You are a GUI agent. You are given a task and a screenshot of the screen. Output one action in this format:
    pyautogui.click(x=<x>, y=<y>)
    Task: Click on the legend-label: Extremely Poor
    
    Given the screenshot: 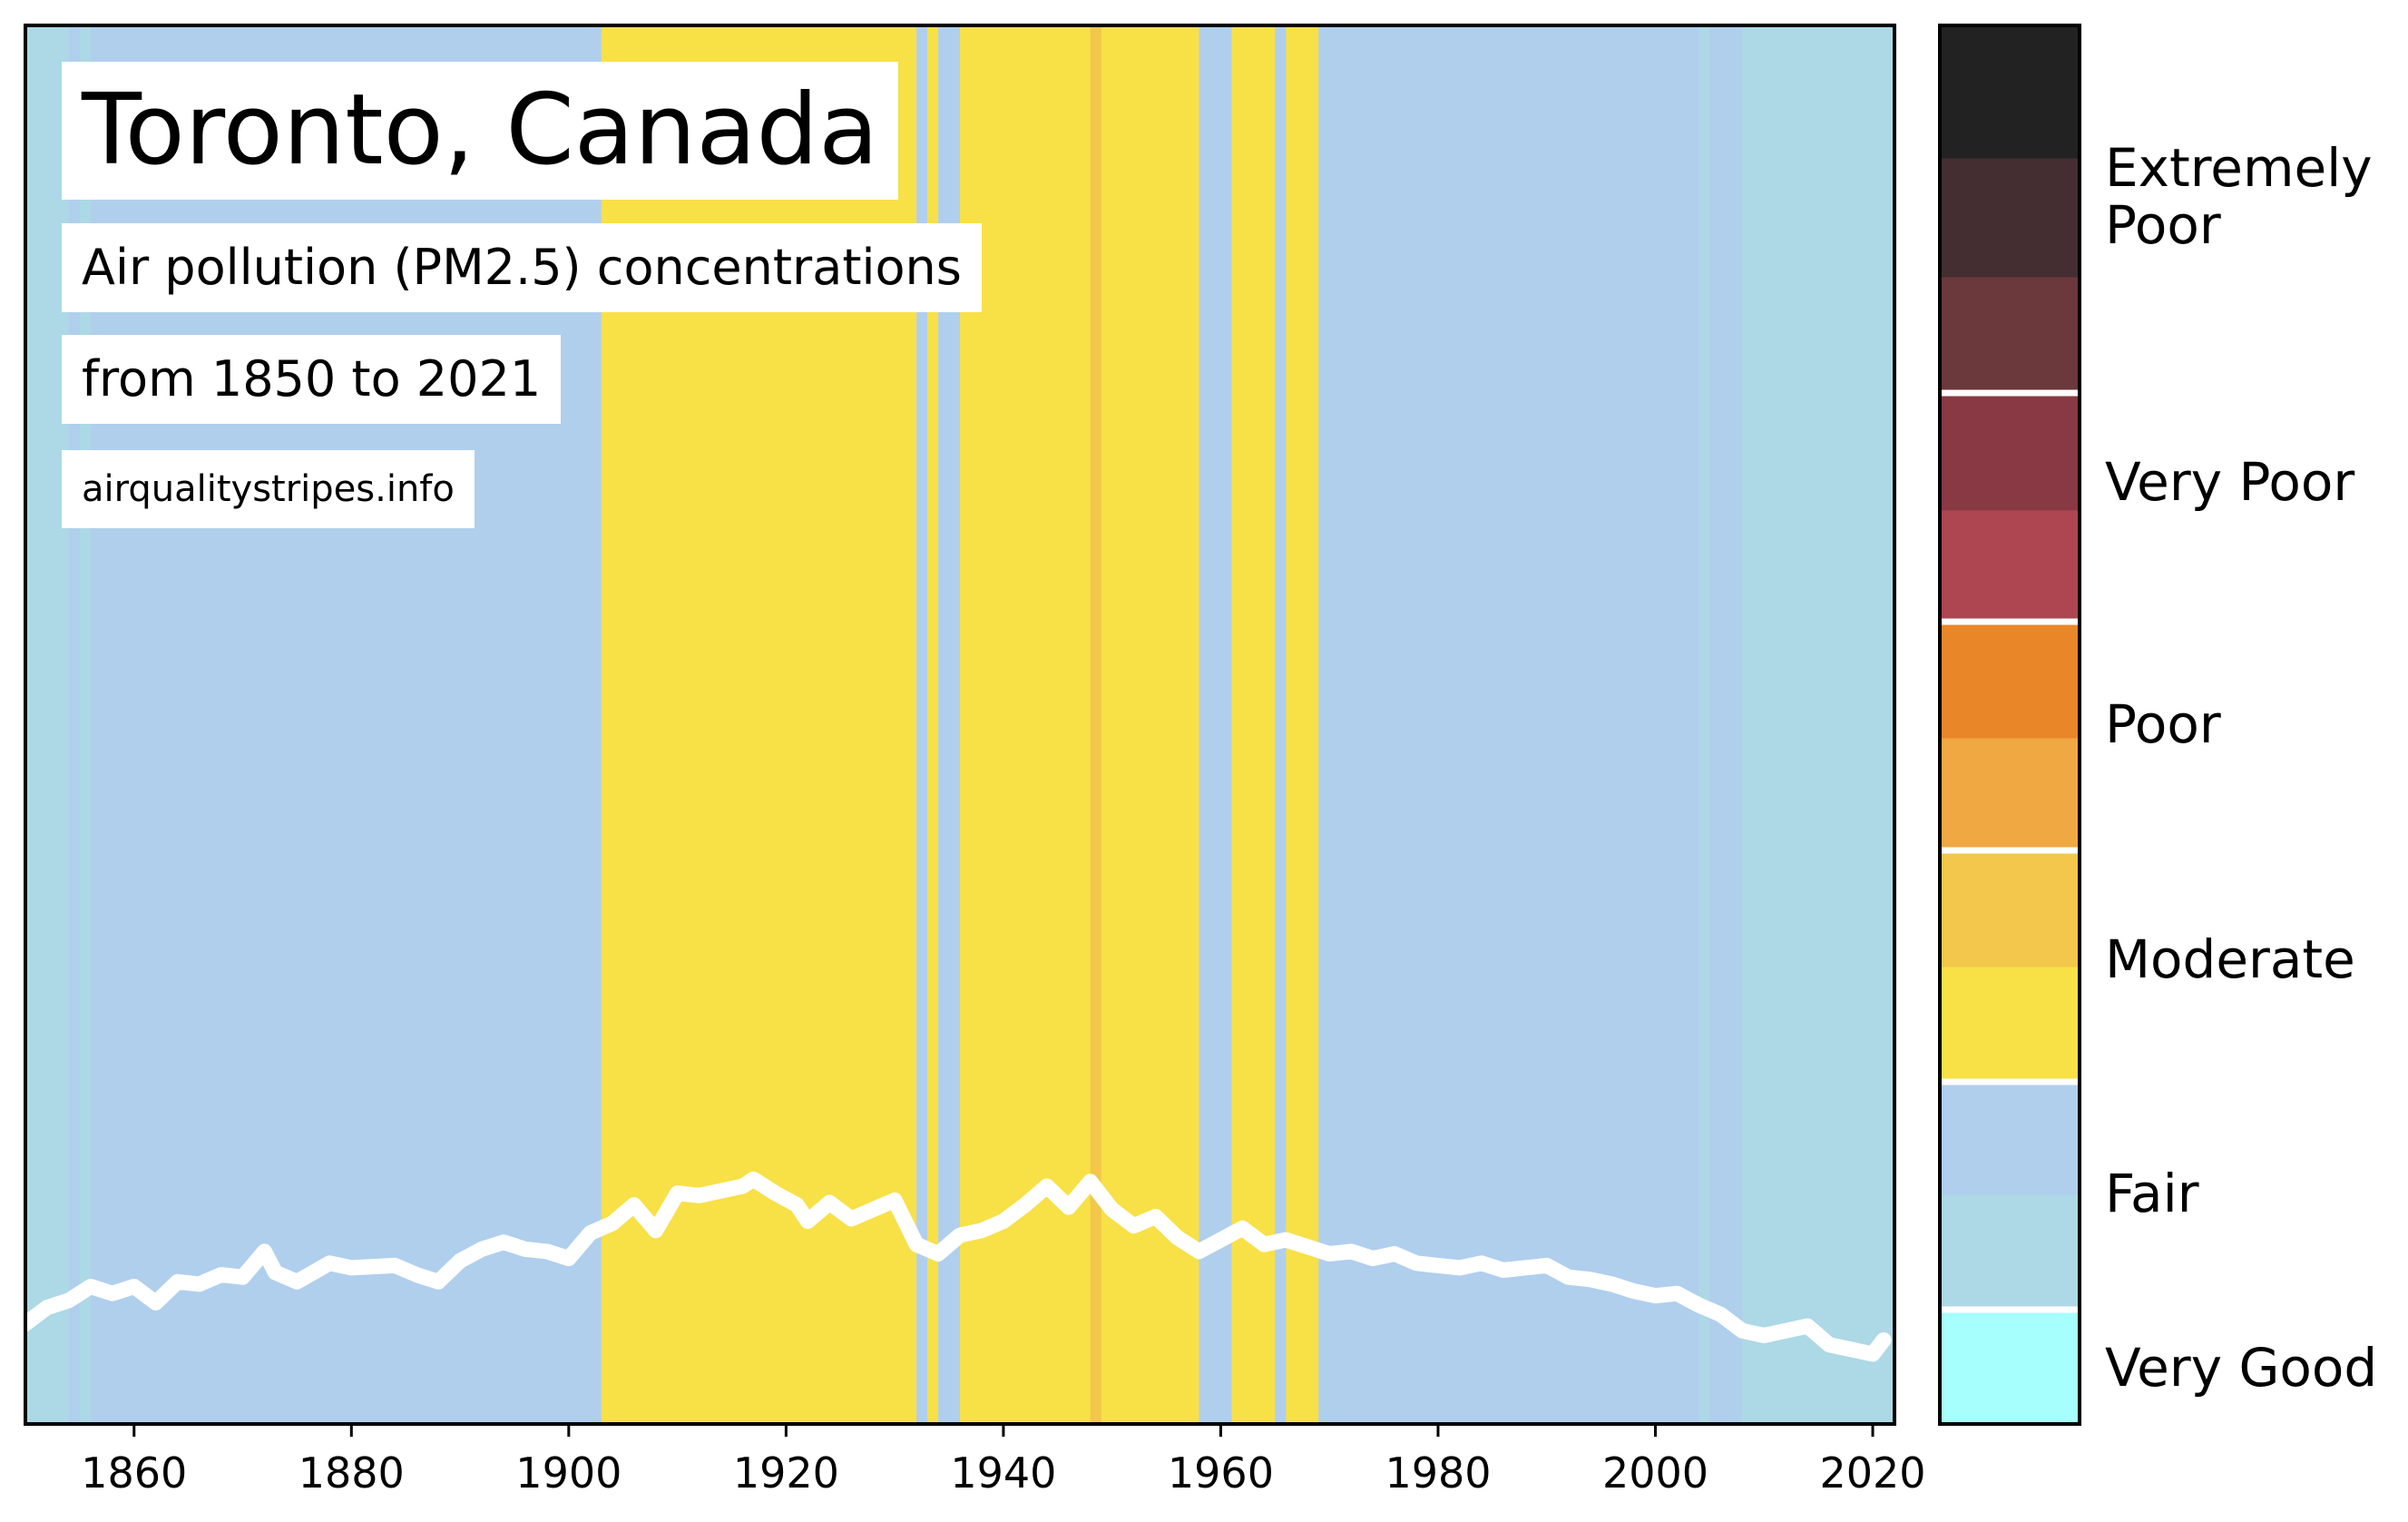 What is the action you would take?
    pyautogui.click(x=2239, y=196)
    